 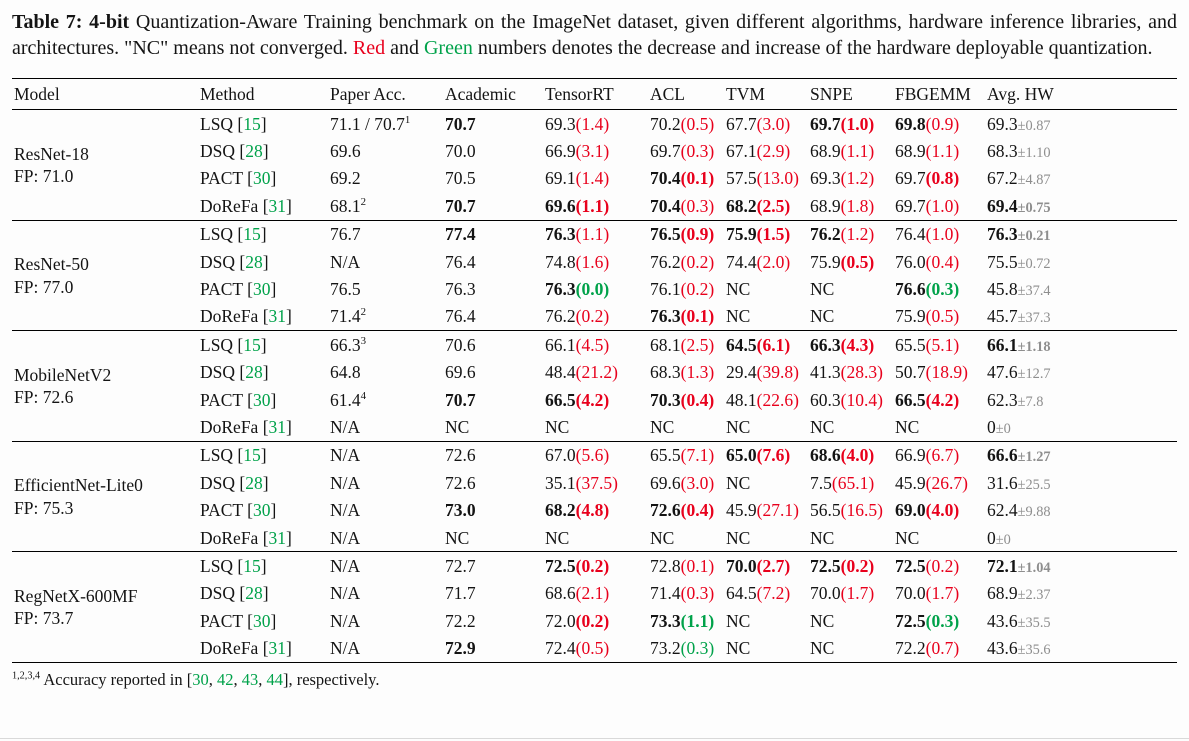 I want to click on text-segment: (0.1), so click(x=697, y=565).